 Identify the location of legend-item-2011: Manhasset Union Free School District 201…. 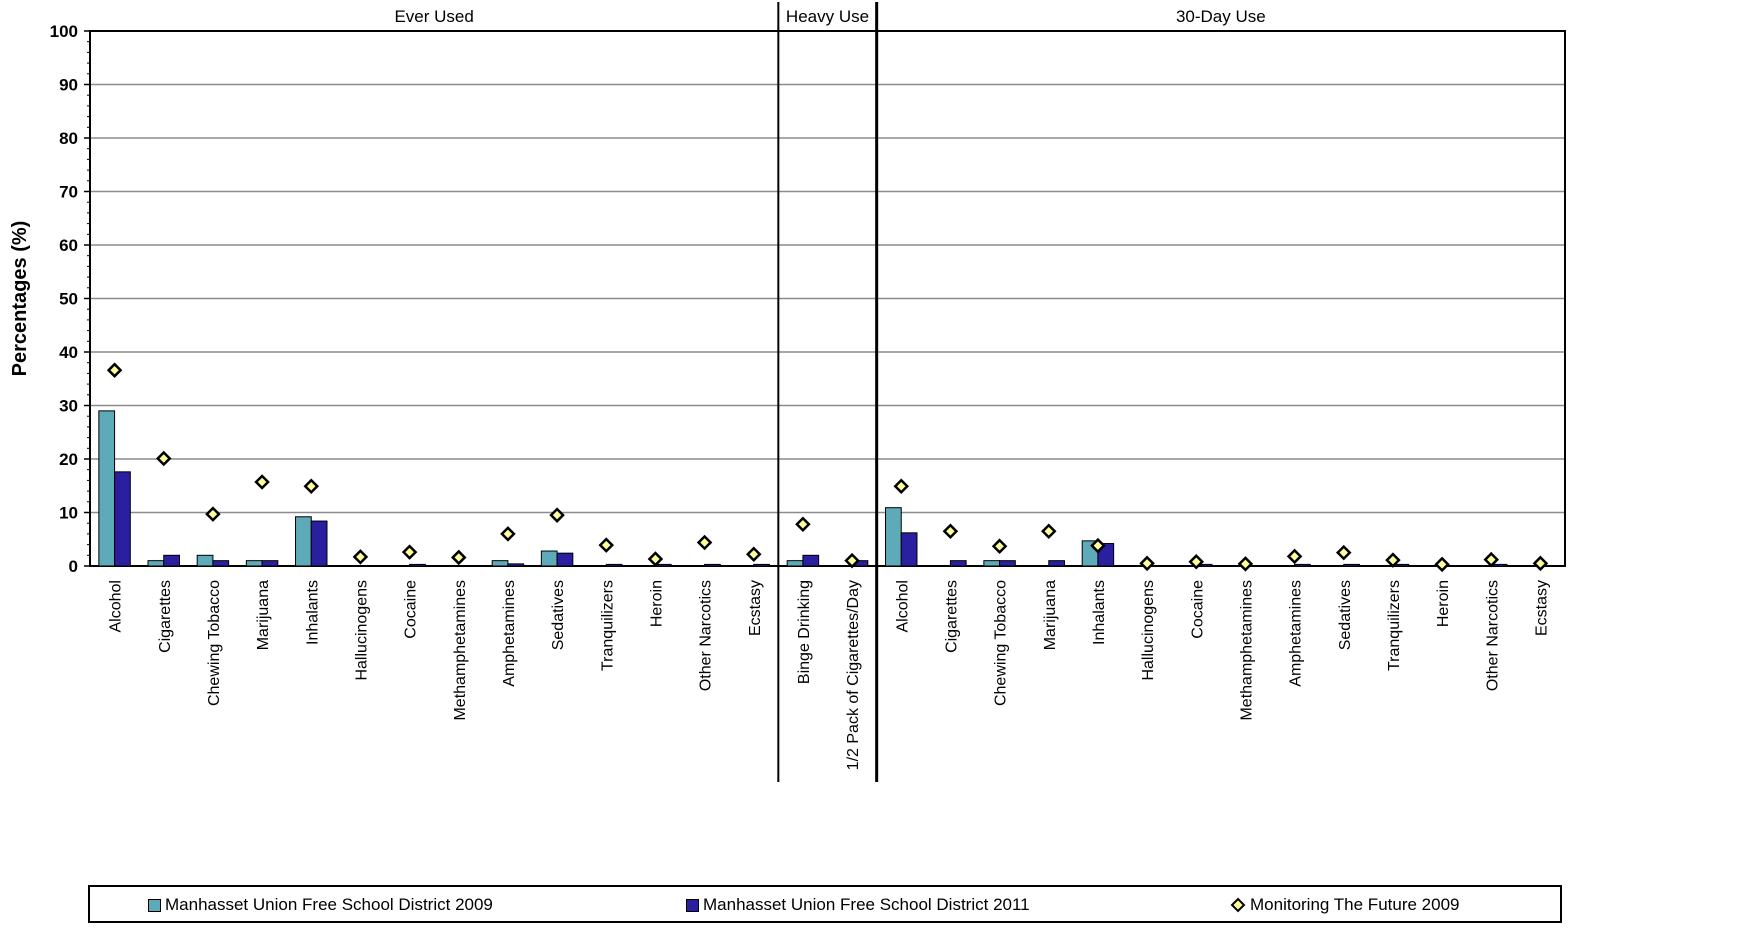
(858, 905).